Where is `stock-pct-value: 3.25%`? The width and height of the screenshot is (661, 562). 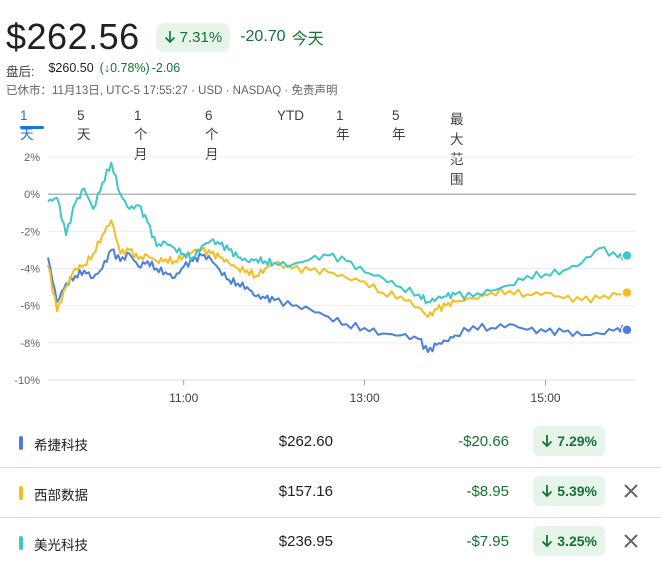 stock-pct-value: 3.25% is located at coordinates (577, 541).